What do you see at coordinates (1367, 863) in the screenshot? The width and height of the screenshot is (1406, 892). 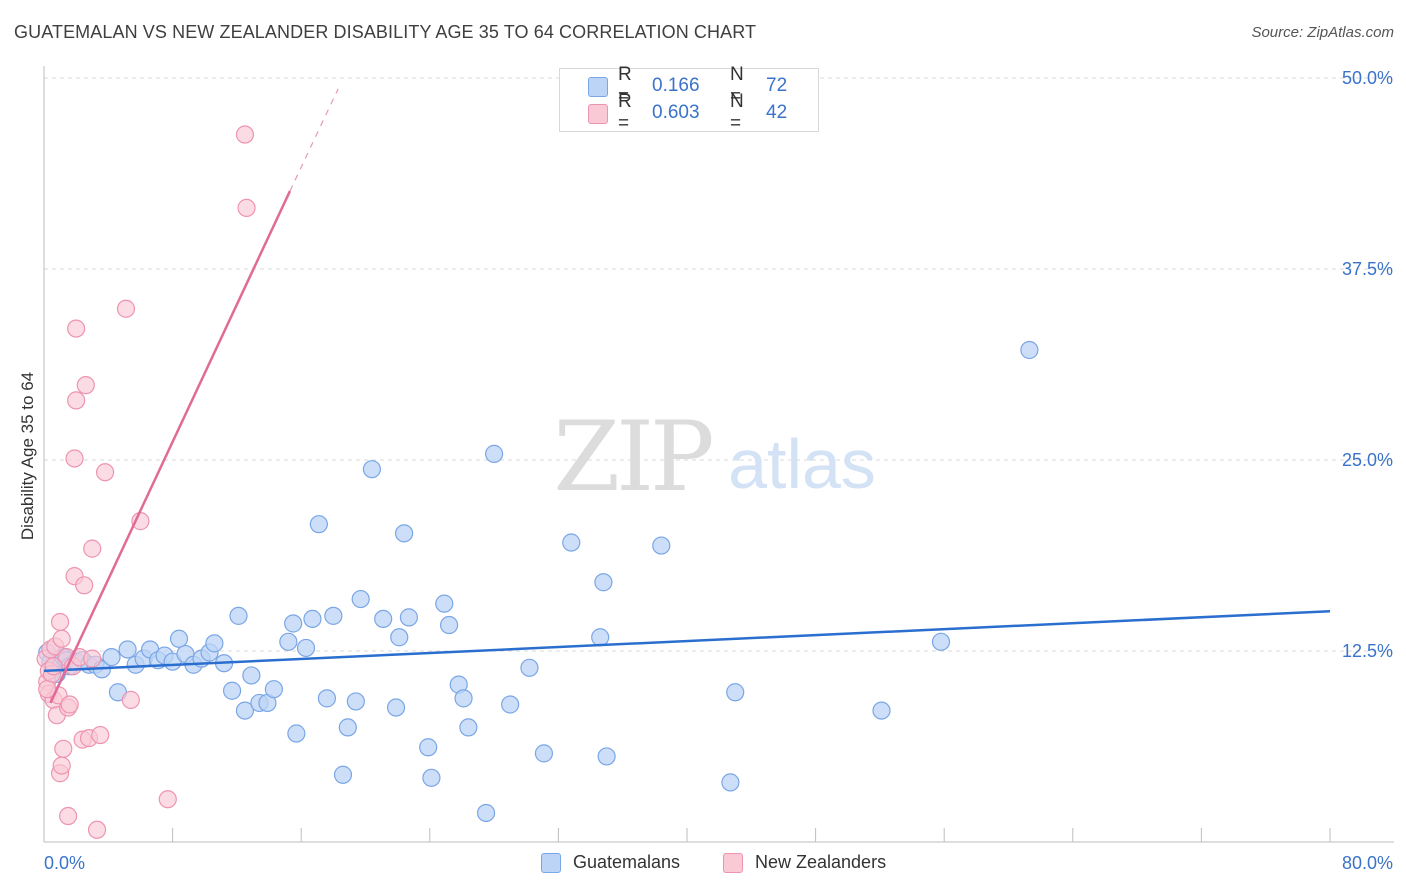 I see `x-tick-label: 80.0%` at bounding box center [1367, 863].